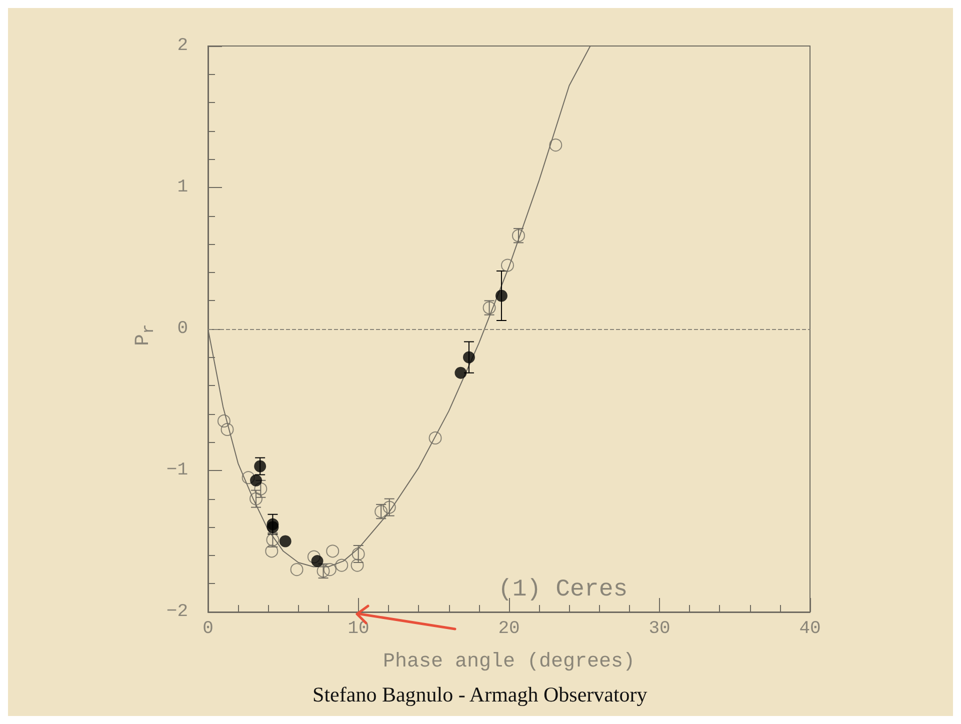  Describe the element at coordinates (182, 329) in the screenshot. I see `y-tick-label: 0` at that location.